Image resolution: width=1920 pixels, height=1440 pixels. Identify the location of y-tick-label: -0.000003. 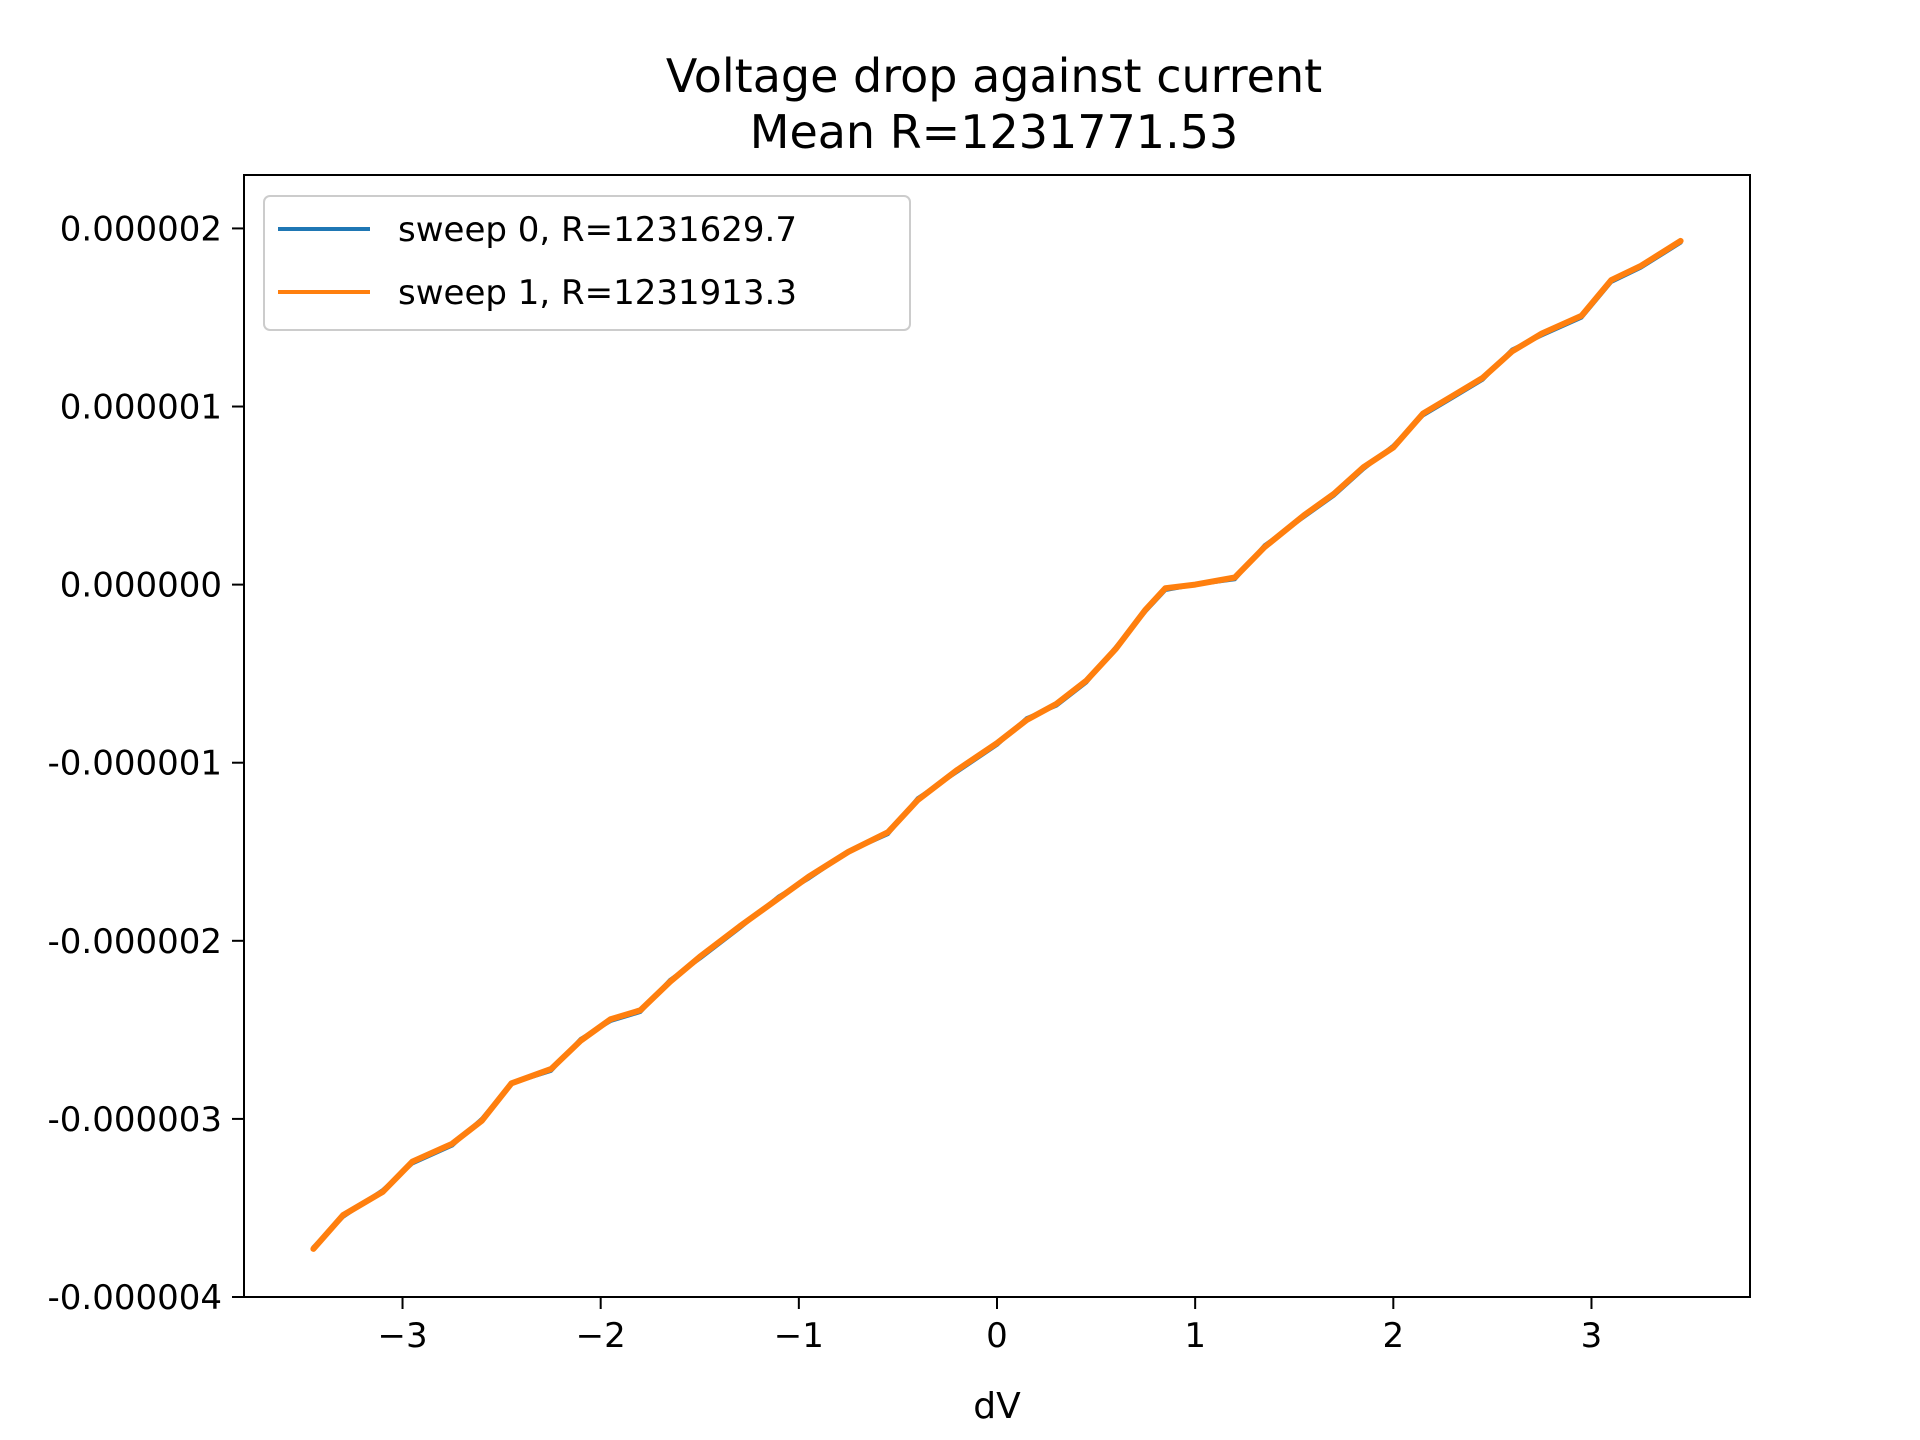
(135, 1120).